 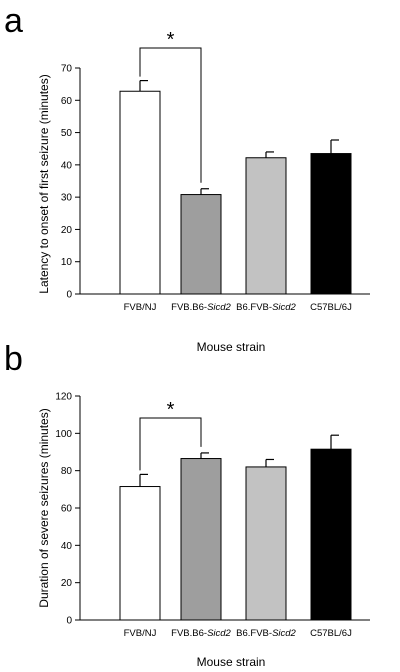 I want to click on panel-b-category-label: C57BL/6J, so click(x=331, y=633).